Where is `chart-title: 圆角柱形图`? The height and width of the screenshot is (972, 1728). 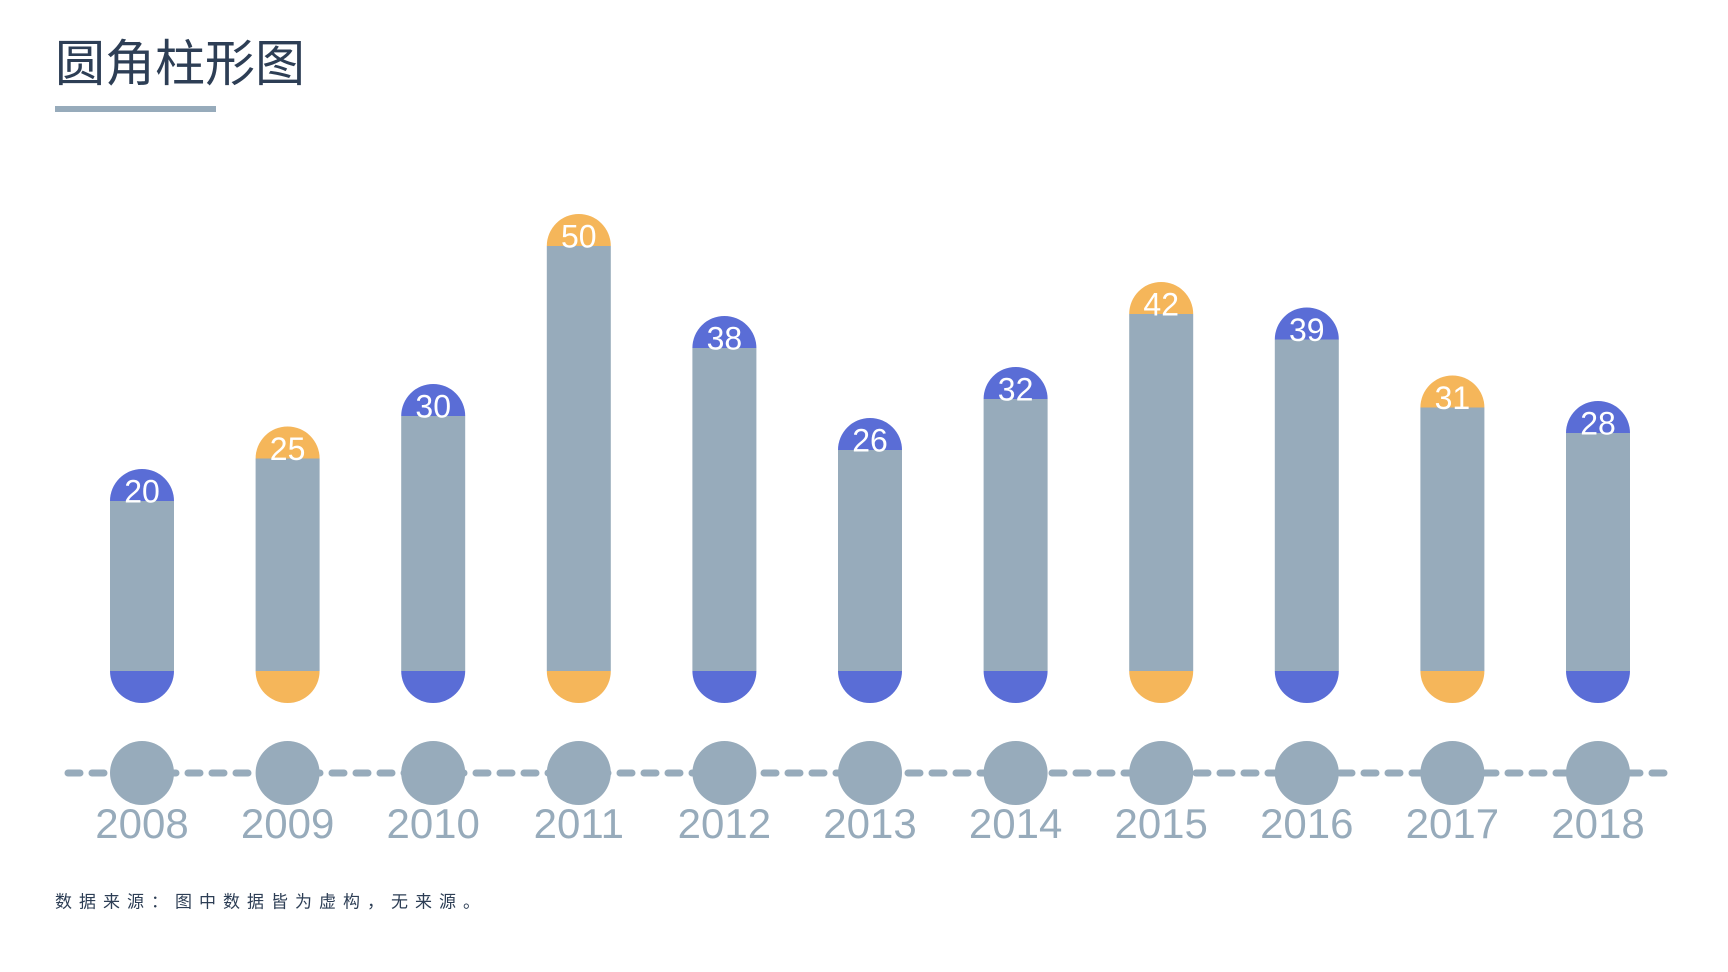 chart-title: 圆角柱形图 is located at coordinates (180, 64).